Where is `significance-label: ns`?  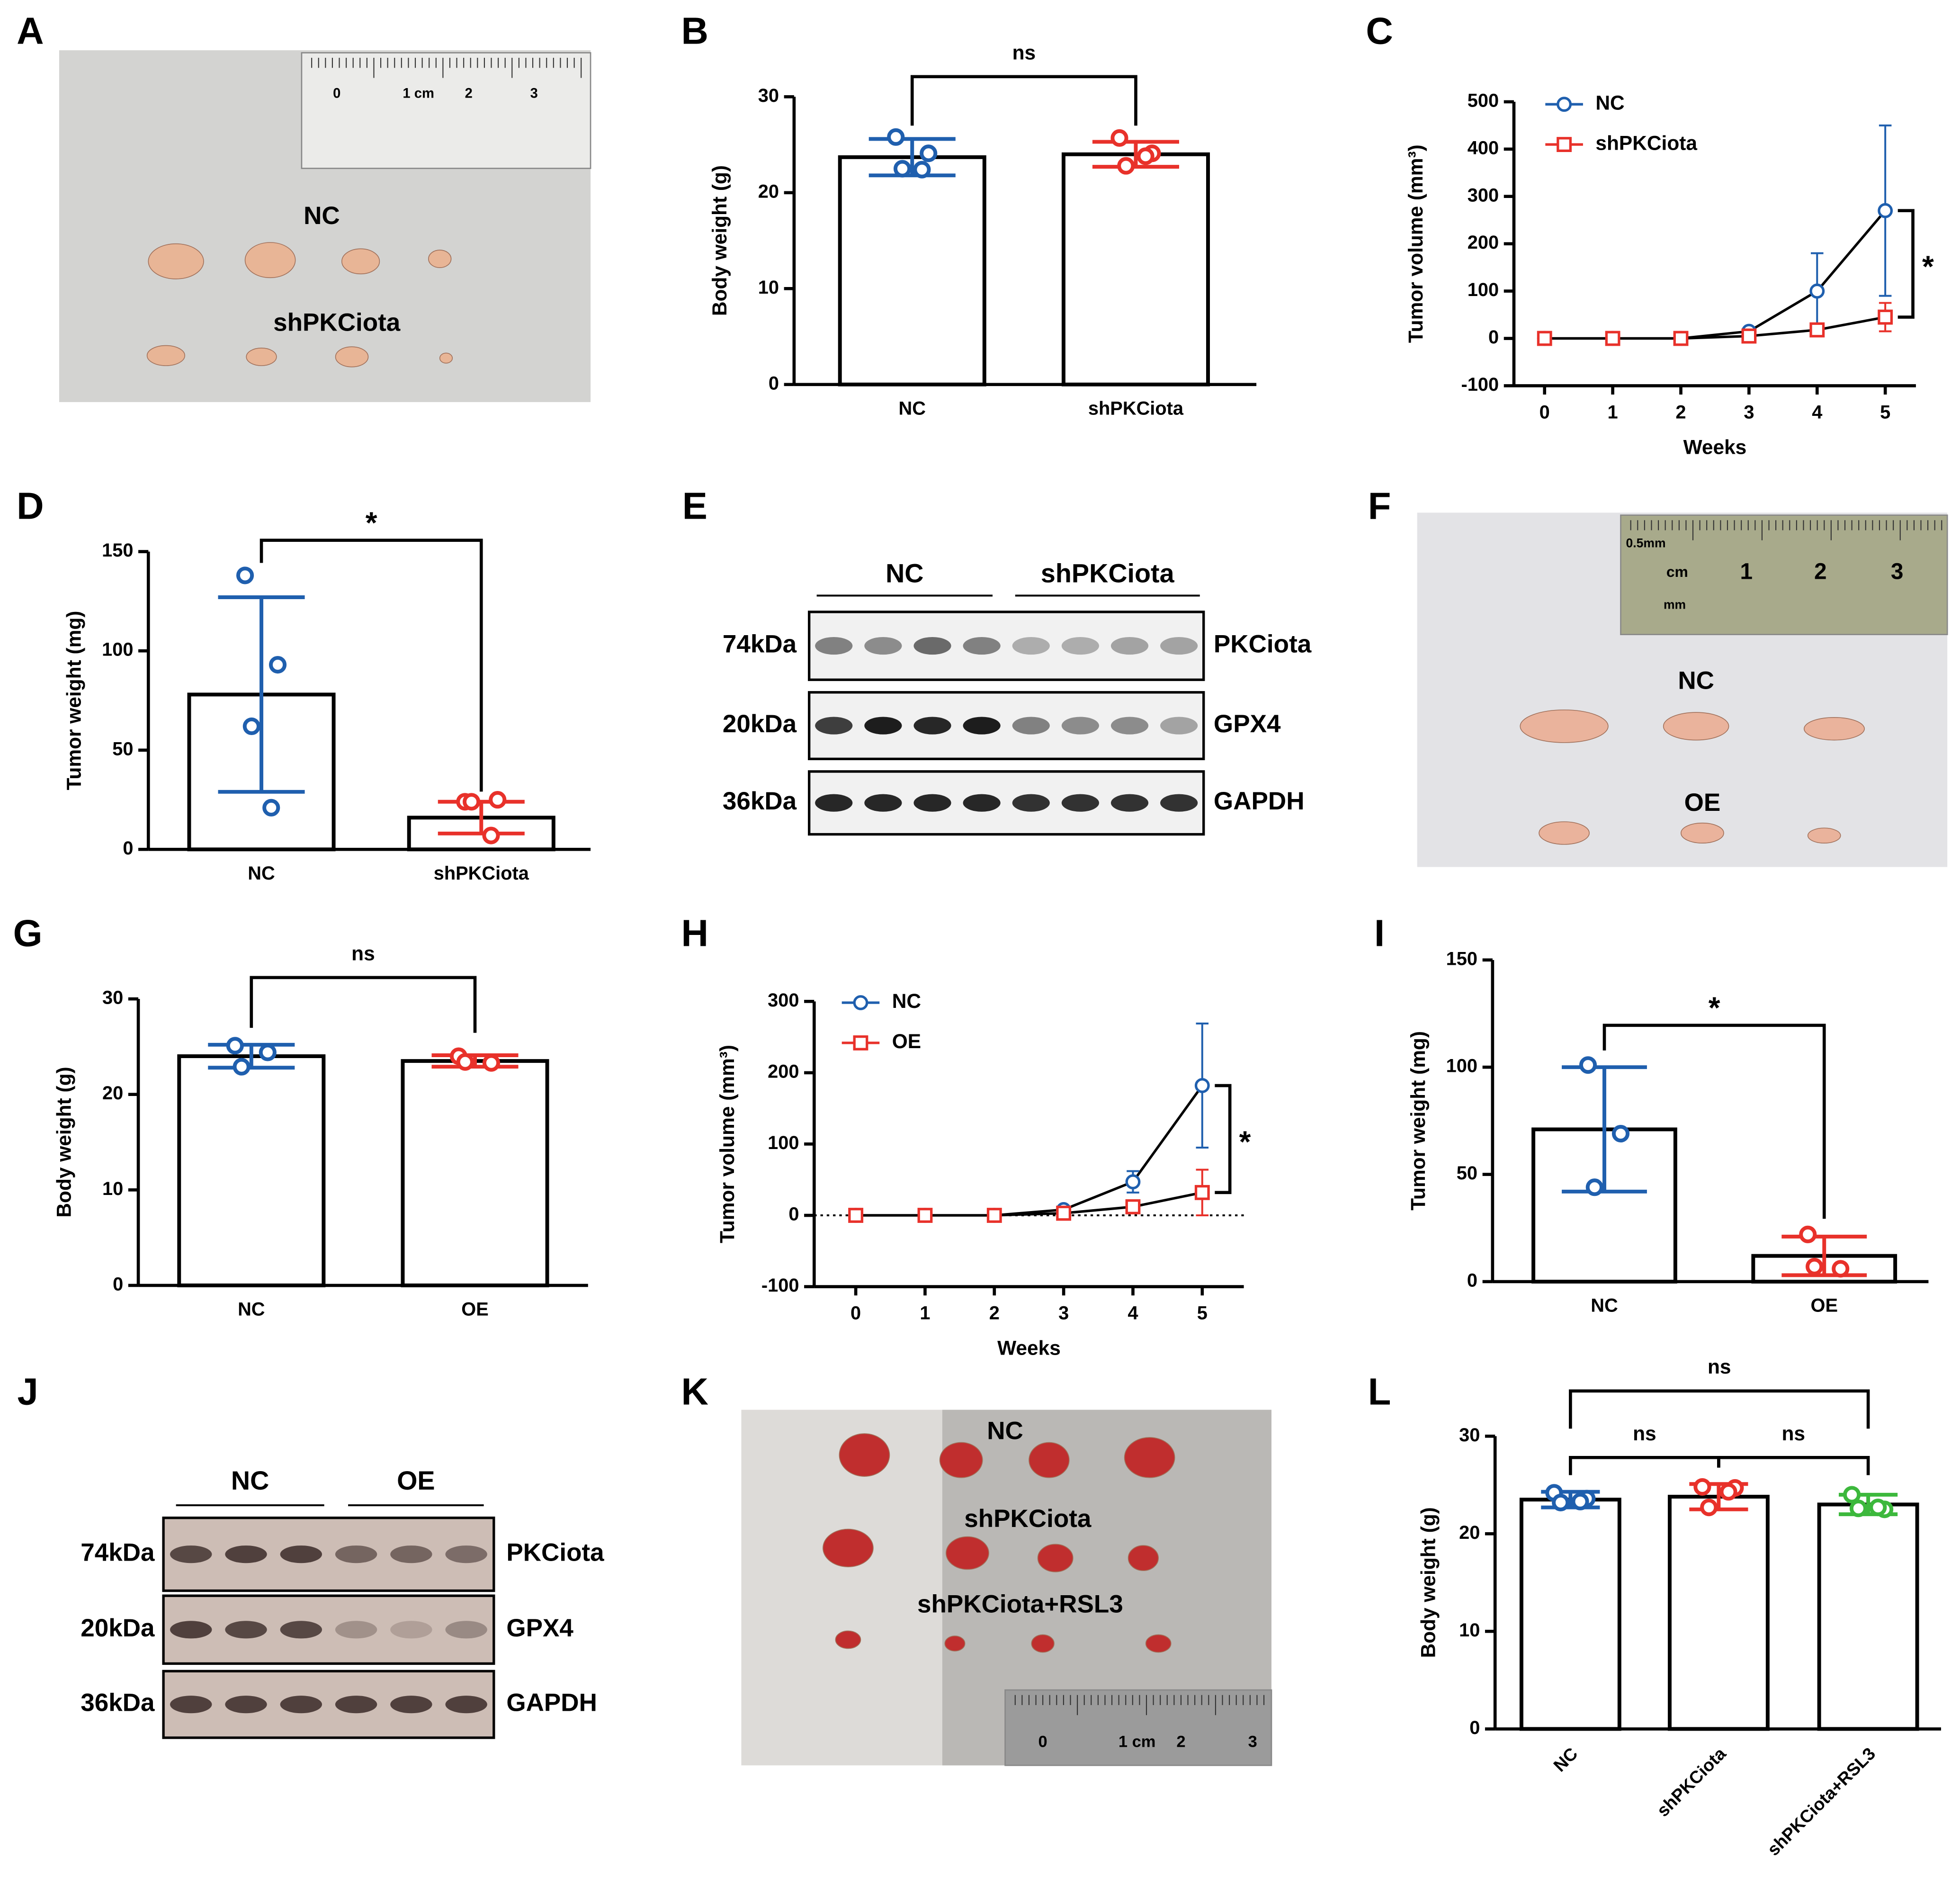 significance-label: ns is located at coordinates (363, 953).